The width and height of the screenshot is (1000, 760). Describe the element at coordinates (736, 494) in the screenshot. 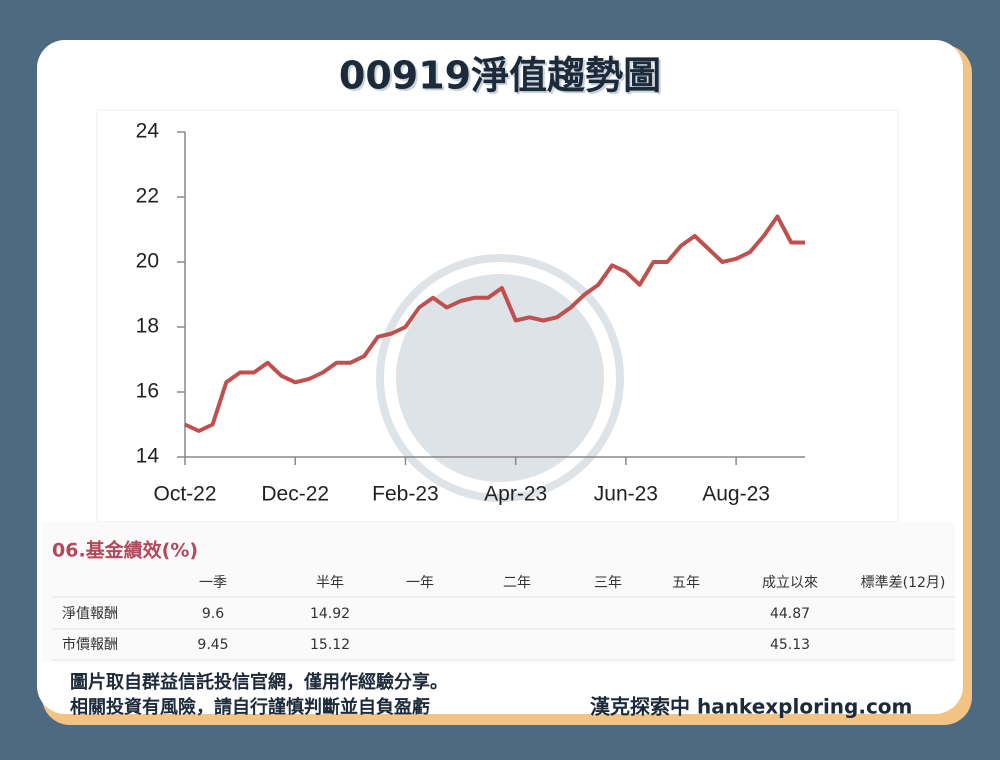

I see `x-tick-label: Aug-23` at that location.